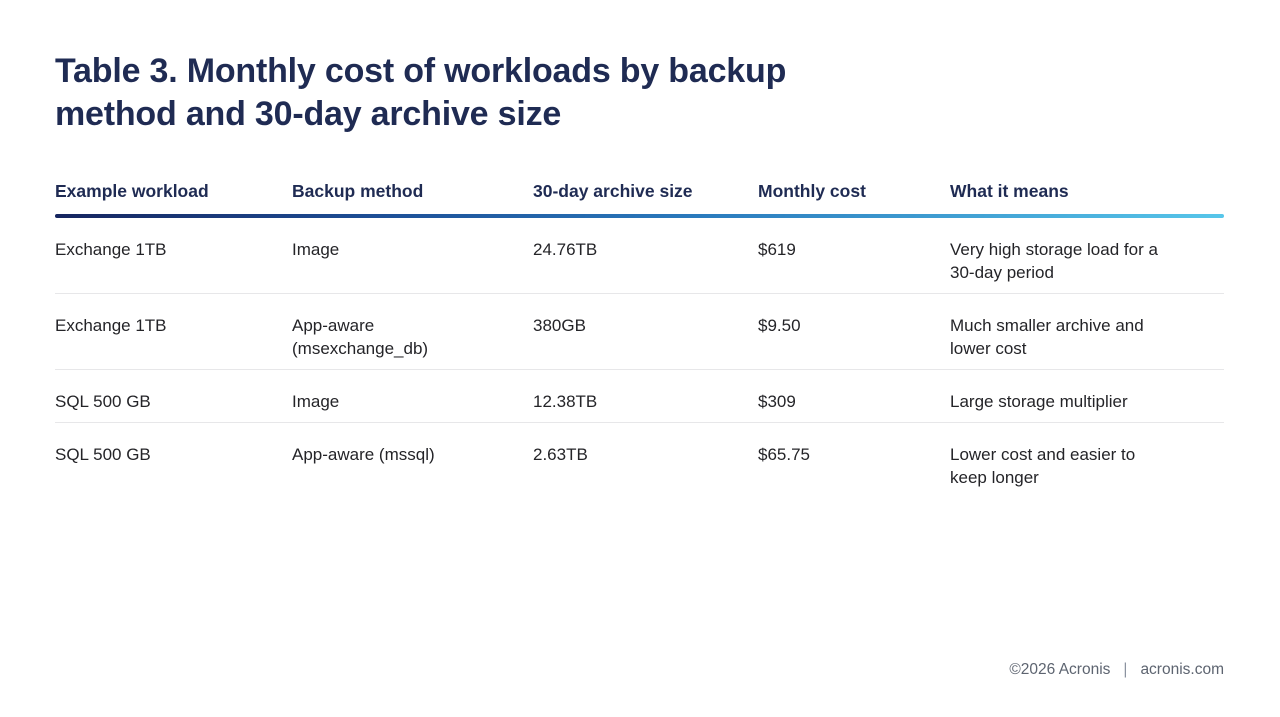 This screenshot has height=717, width=1280. What do you see at coordinates (1009, 191) in the screenshot?
I see `column-header-what-it-means: What it means` at bounding box center [1009, 191].